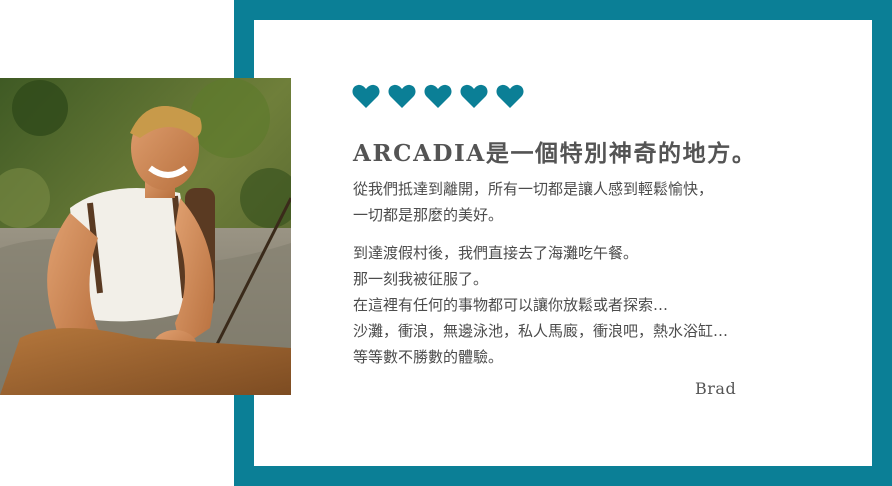  Describe the element at coordinates (716, 388) in the screenshot. I see `review-author: Brad` at that location.